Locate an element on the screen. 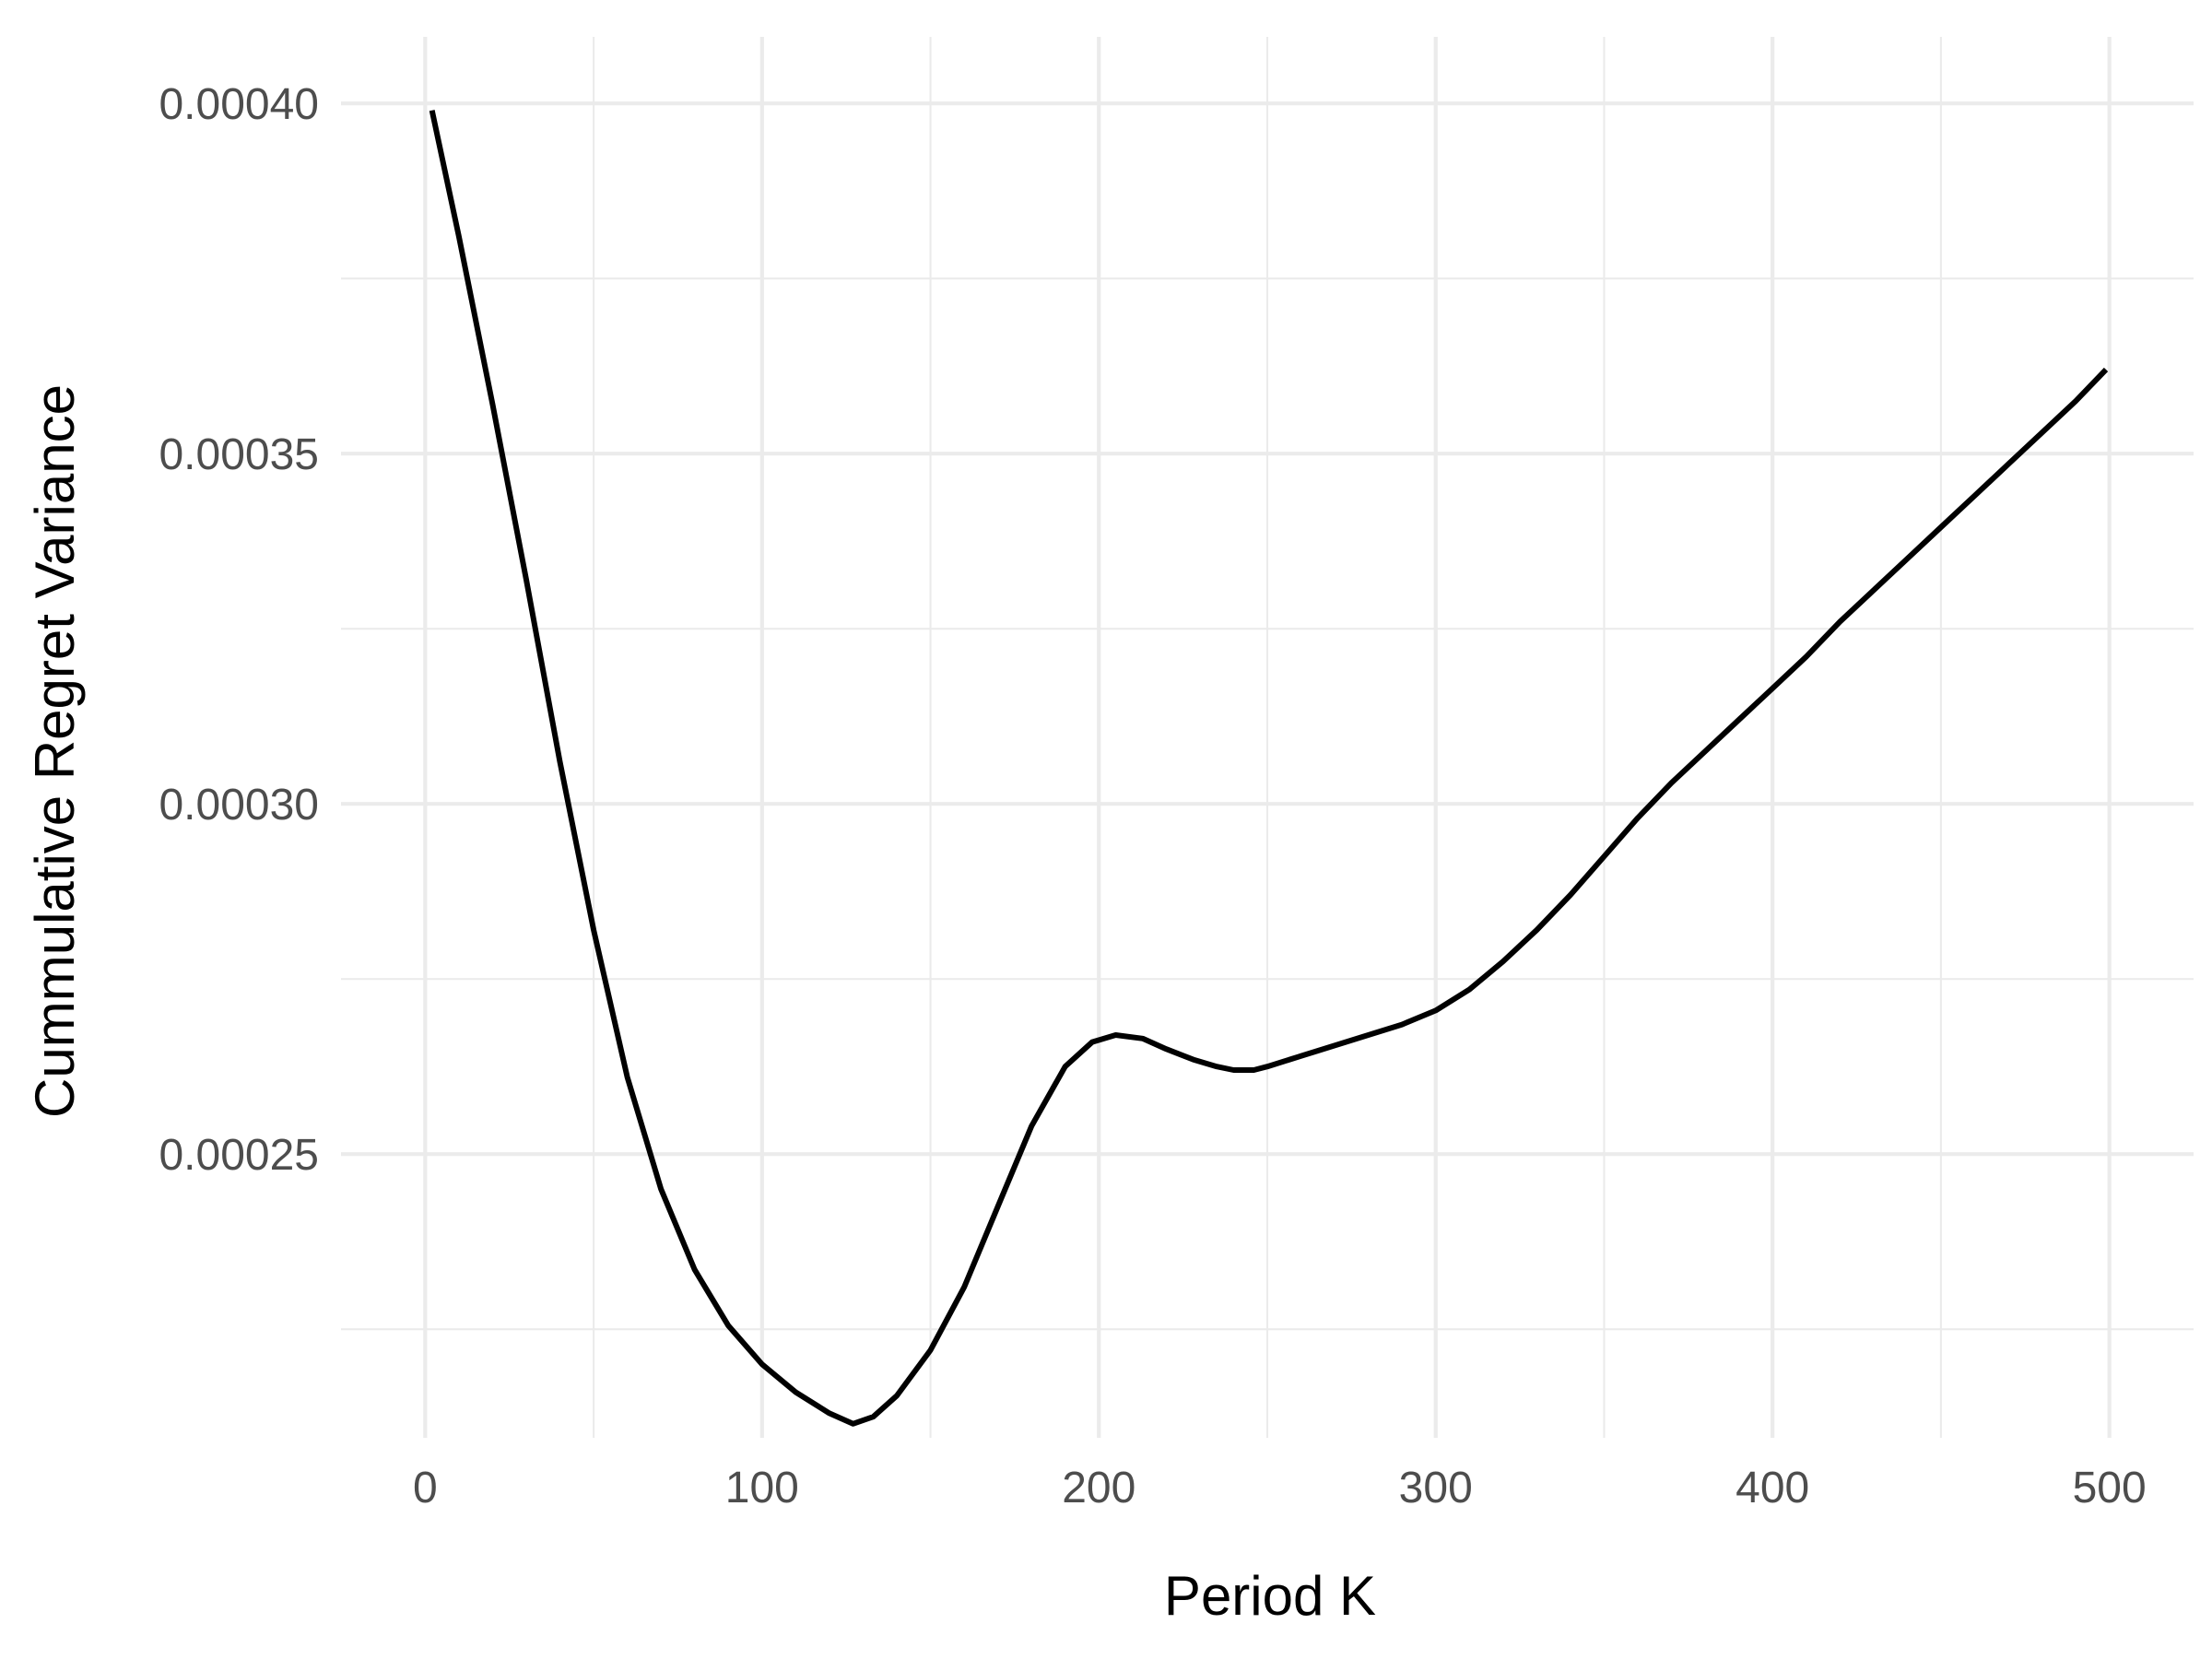  y-tick-label: 0.00035 is located at coordinates (239, 454).